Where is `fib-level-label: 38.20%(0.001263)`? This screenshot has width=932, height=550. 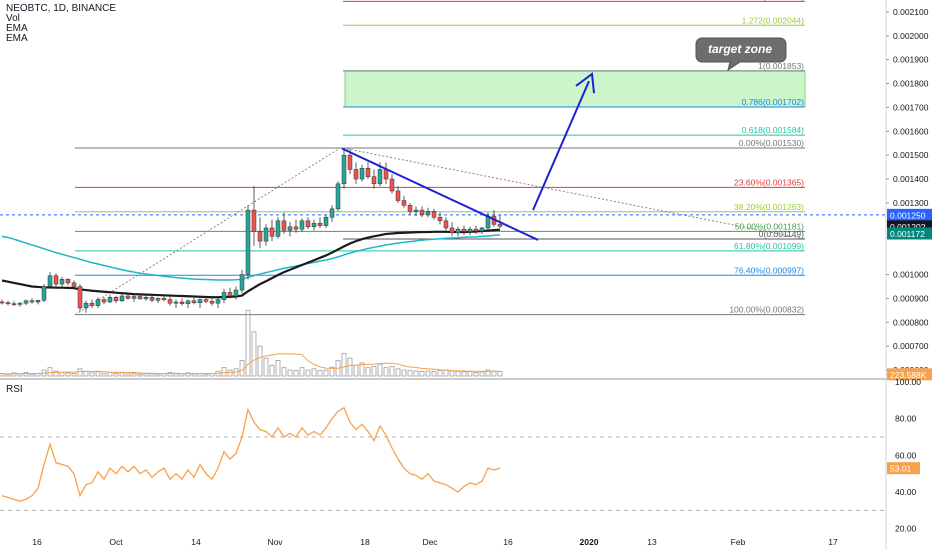 fib-level-label: 38.20%(0.001263) is located at coordinates (769, 207).